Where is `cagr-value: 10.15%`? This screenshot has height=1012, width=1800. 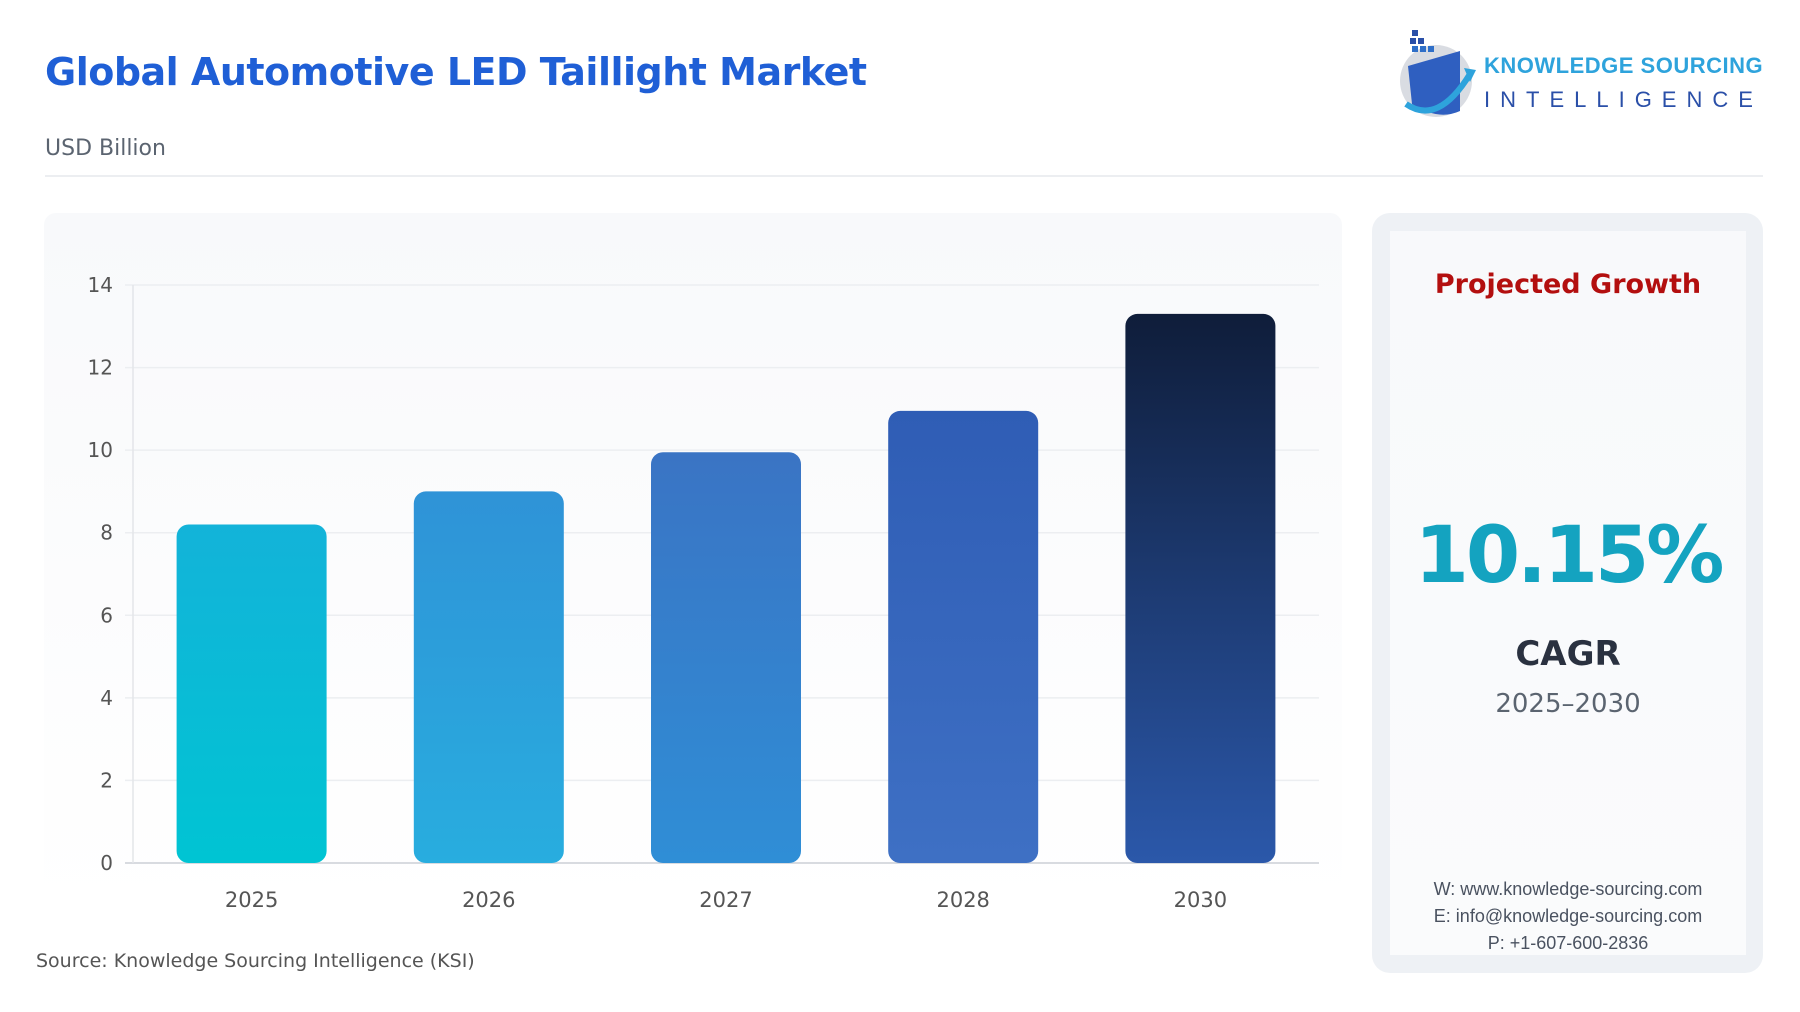 cagr-value: 10.15% is located at coordinates (1569, 556).